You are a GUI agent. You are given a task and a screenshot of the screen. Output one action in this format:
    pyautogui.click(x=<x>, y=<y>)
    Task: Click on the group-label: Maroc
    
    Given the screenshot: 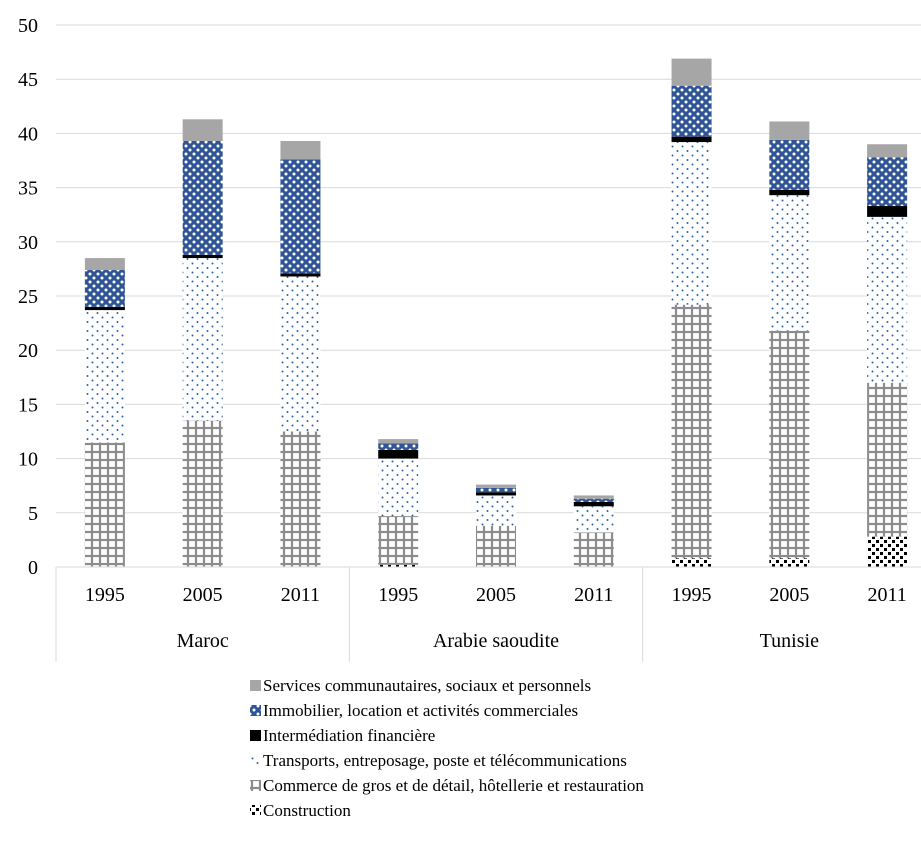 What is the action you would take?
    pyautogui.click(x=203, y=641)
    